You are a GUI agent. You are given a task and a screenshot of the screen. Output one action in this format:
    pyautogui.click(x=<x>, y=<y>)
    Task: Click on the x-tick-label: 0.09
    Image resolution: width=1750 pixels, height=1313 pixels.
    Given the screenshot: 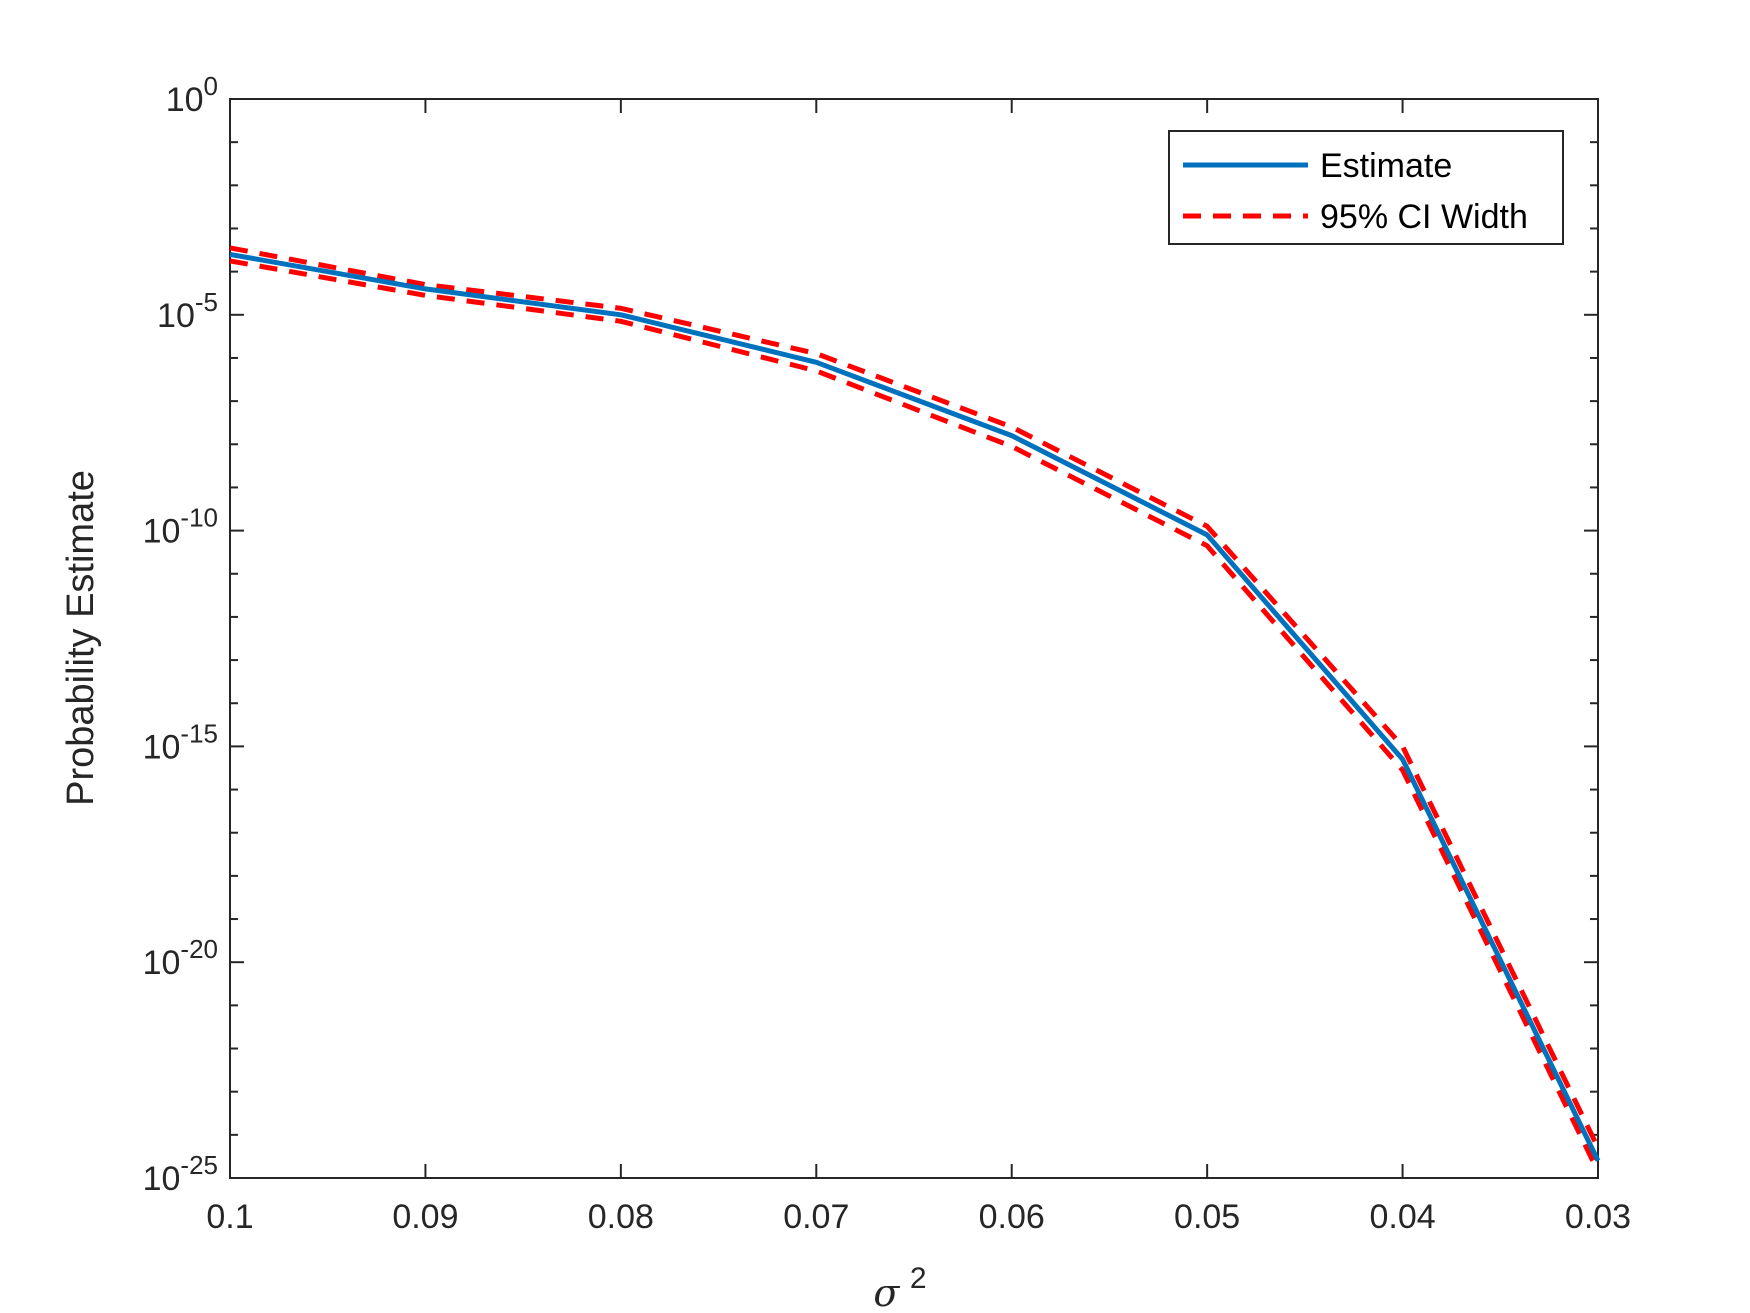 What is the action you would take?
    pyautogui.click(x=425, y=1217)
    